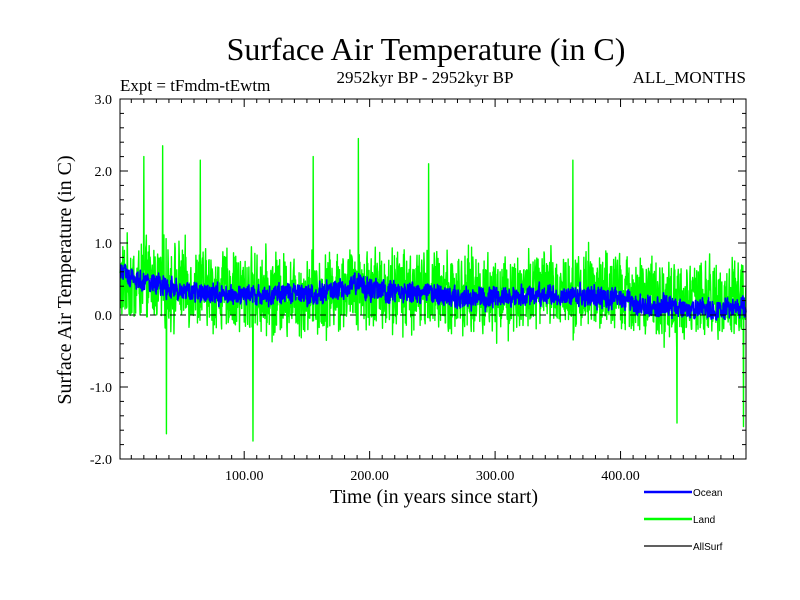 The height and width of the screenshot is (600, 800). Describe the element at coordinates (426, 49) in the screenshot. I see `chart-title: Surface Air Temperature (in C)` at that location.